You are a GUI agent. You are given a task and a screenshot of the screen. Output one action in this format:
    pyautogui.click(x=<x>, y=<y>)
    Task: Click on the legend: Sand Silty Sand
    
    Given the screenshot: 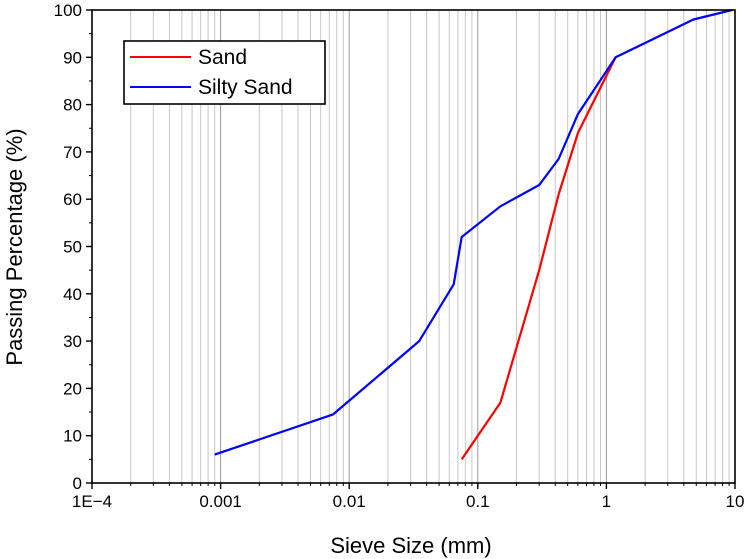 What is the action you would take?
    pyautogui.click(x=224, y=72)
    